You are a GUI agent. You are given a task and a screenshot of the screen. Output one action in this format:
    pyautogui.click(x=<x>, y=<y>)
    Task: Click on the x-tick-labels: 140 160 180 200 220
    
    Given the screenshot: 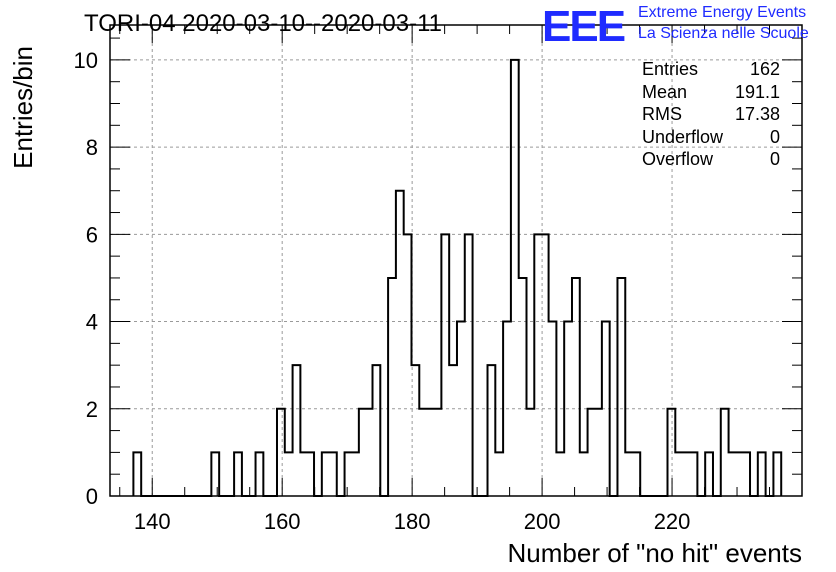 What is the action you would take?
    pyautogui.click(x=412, y=521)
    